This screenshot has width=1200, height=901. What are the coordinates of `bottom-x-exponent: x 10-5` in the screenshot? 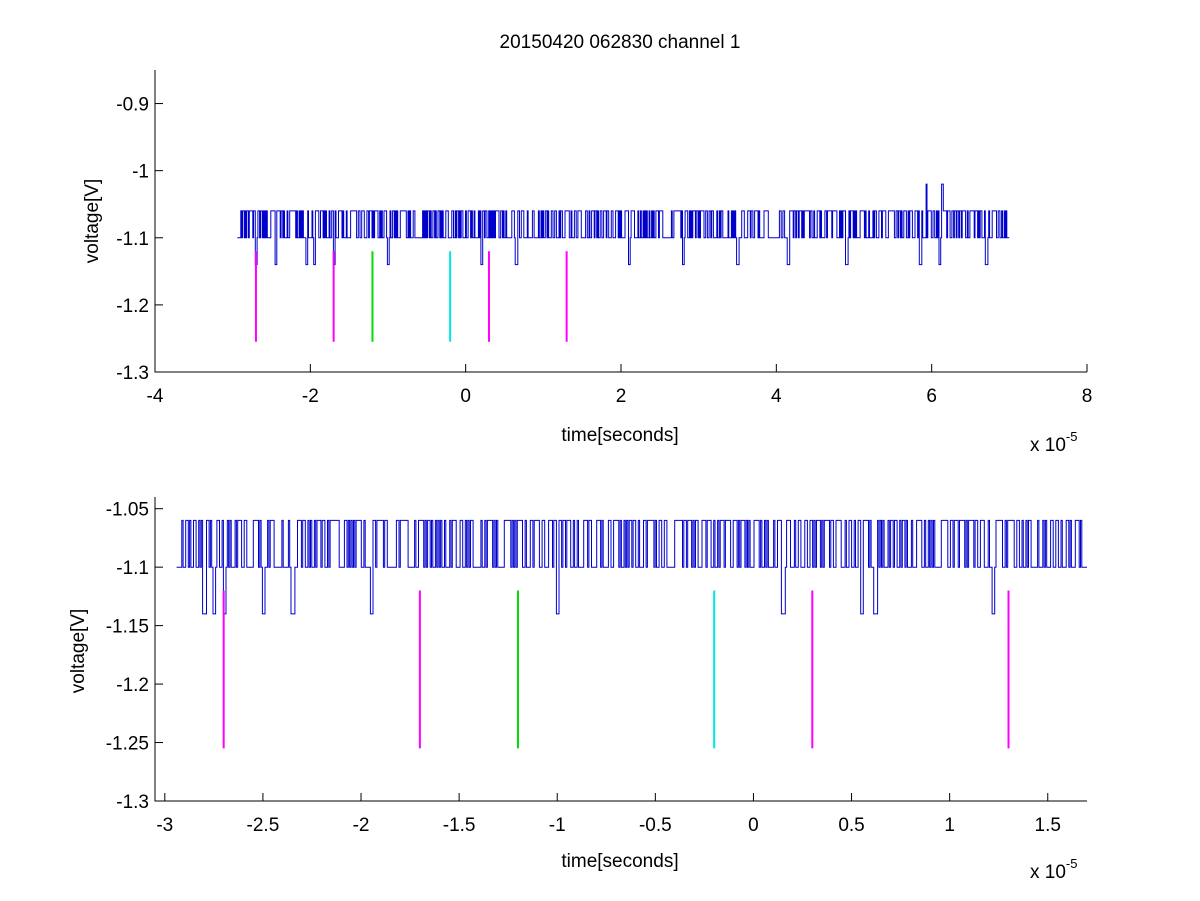 It's located at (1053, 869).